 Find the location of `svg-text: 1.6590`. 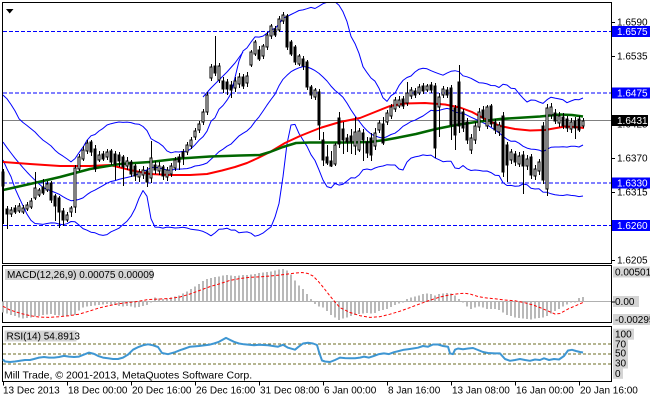

svg-text: 1.6590 is located at coordinates (632, 23).